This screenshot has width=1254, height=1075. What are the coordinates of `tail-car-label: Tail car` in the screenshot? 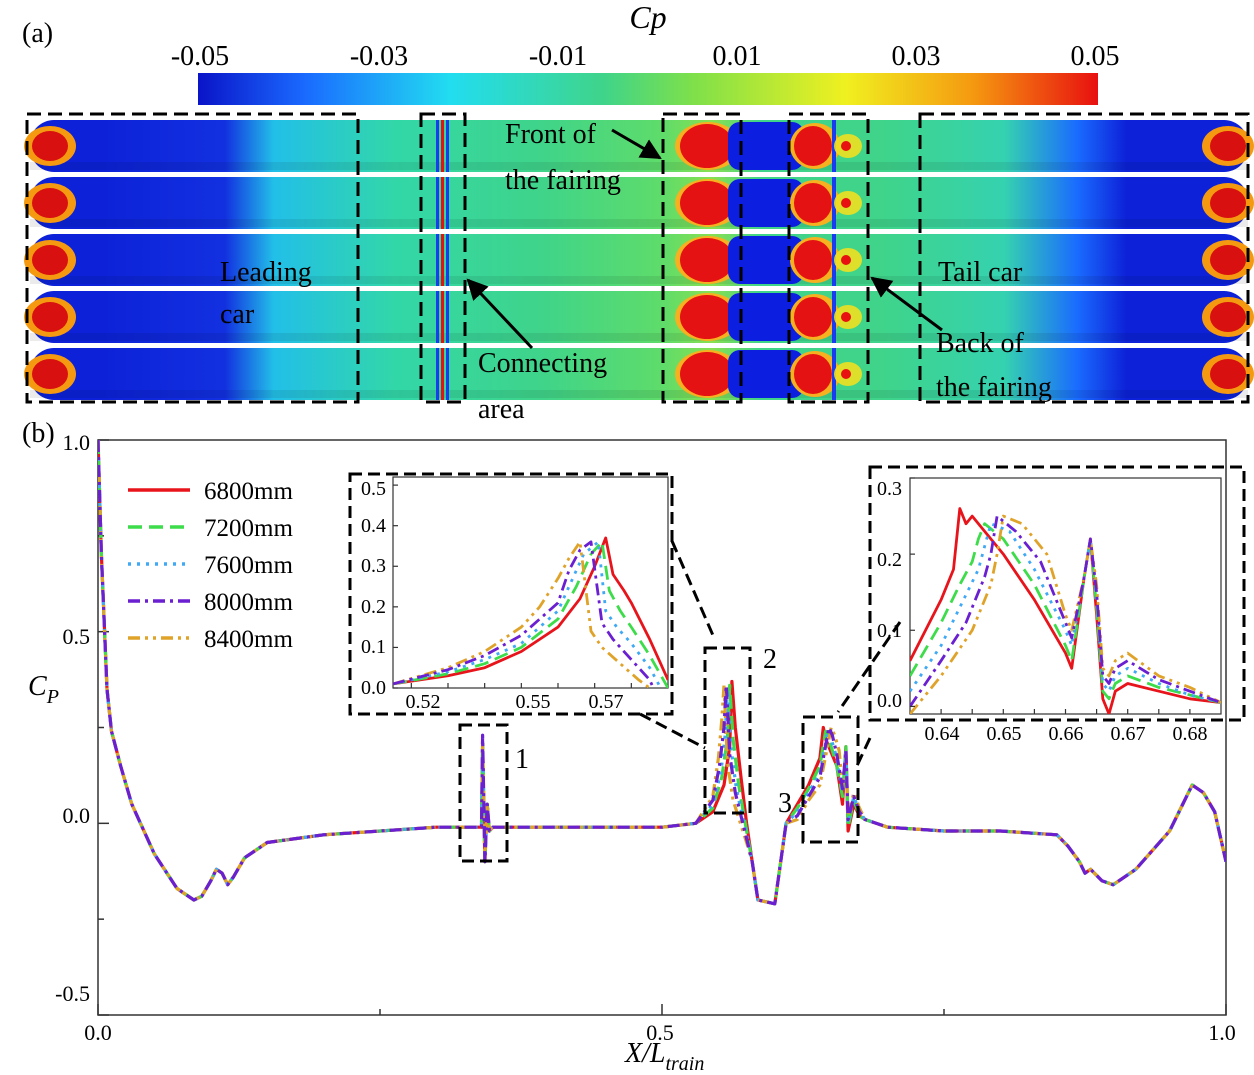 It's located at (980, 272).